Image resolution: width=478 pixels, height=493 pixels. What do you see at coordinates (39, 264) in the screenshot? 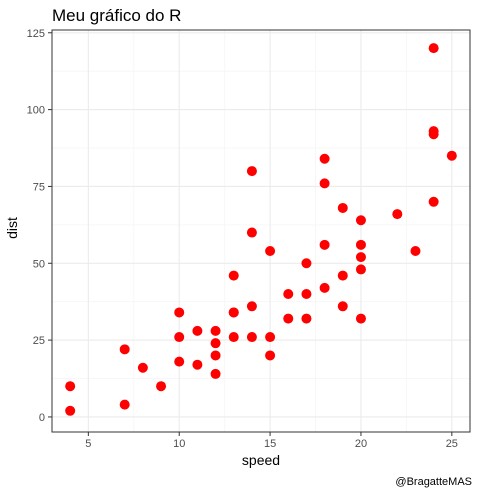
I see `y-tick-label: 50` at bounding box center [39, 264].